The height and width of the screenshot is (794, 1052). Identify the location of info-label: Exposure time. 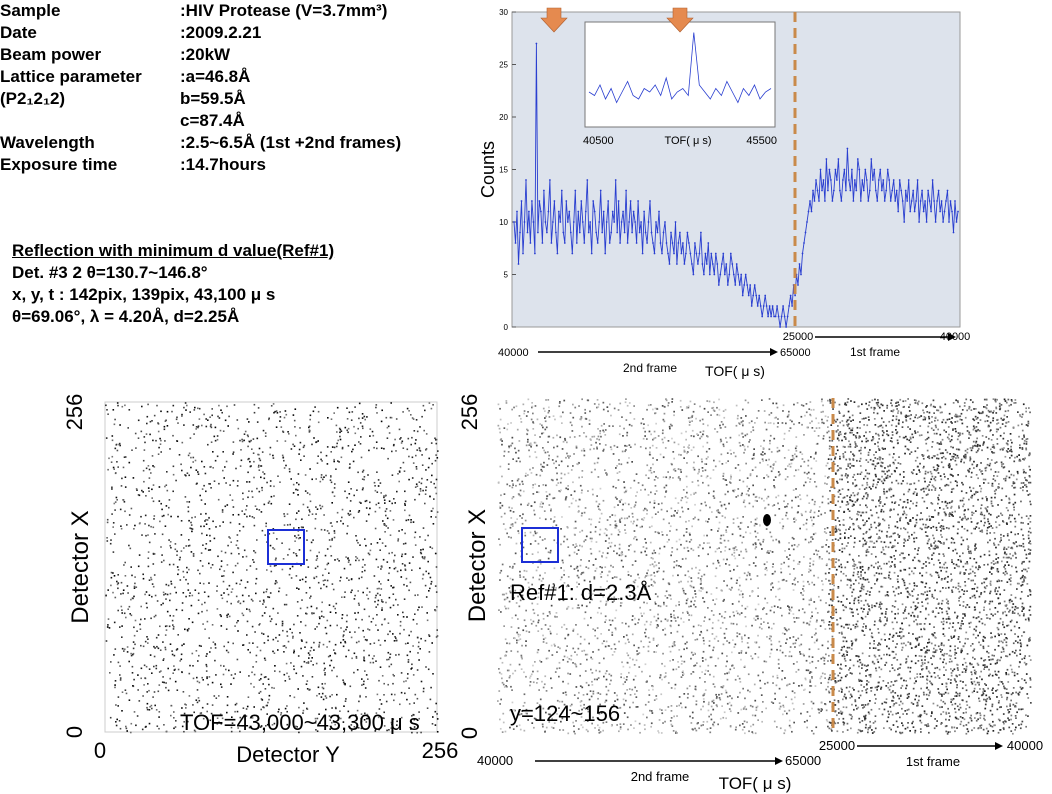
(59, 164).